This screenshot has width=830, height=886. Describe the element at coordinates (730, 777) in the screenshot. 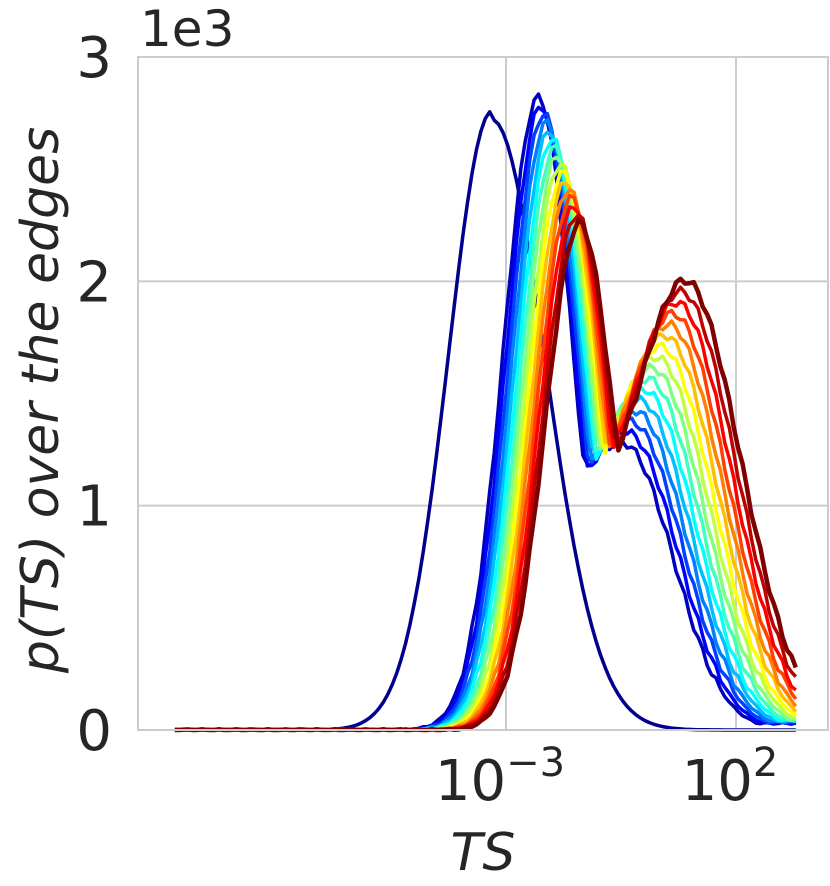

I see `x-tick-label: 10²` at that location.